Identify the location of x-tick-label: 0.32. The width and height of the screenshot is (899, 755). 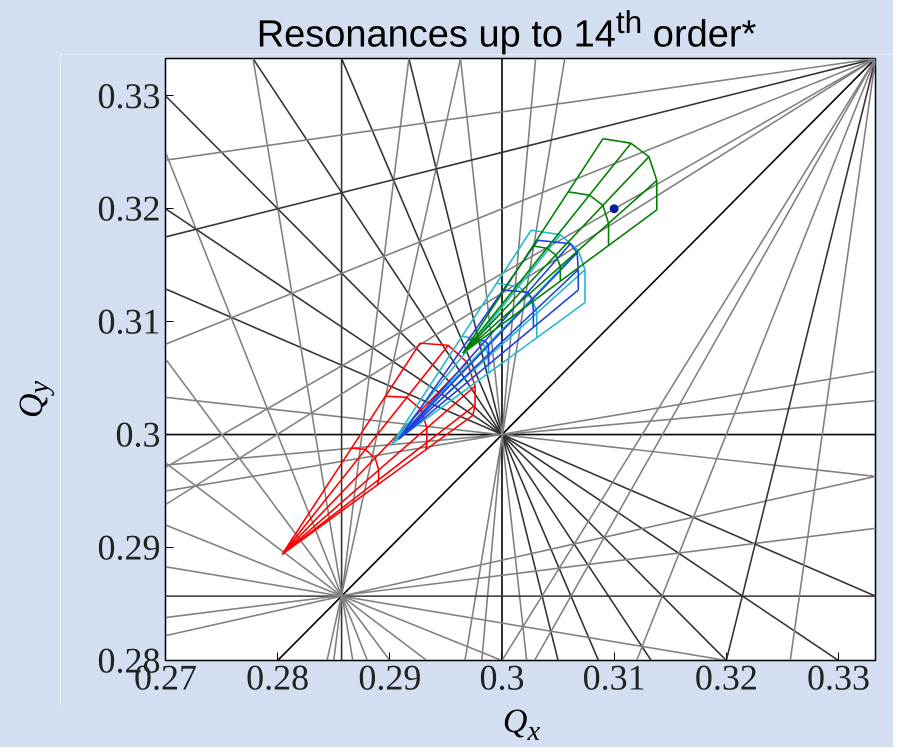
(726, 678).